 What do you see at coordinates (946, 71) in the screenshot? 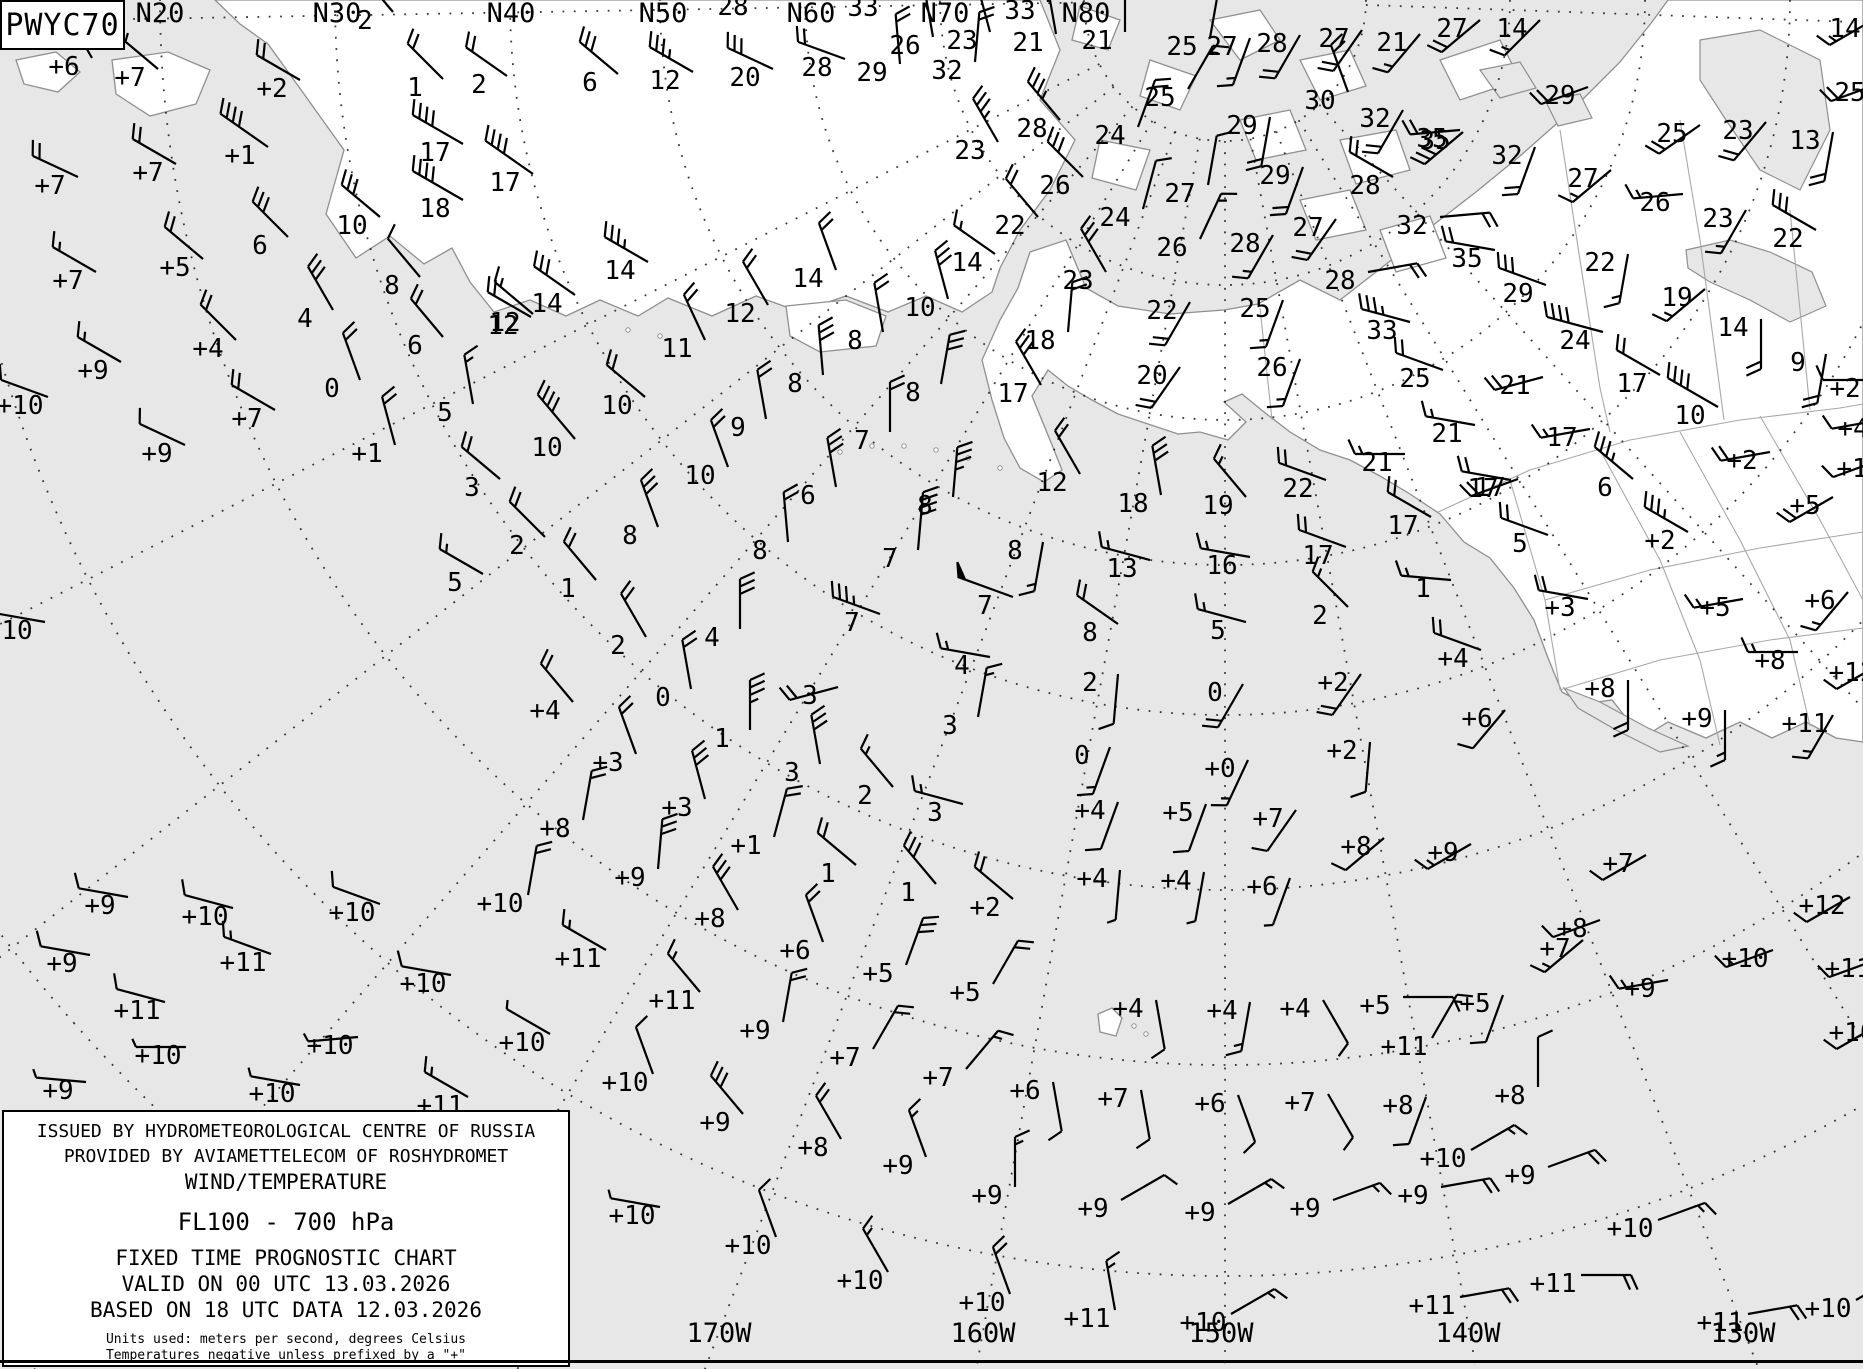
I see `temperature-value: 32` at bounding box center [946, 71].